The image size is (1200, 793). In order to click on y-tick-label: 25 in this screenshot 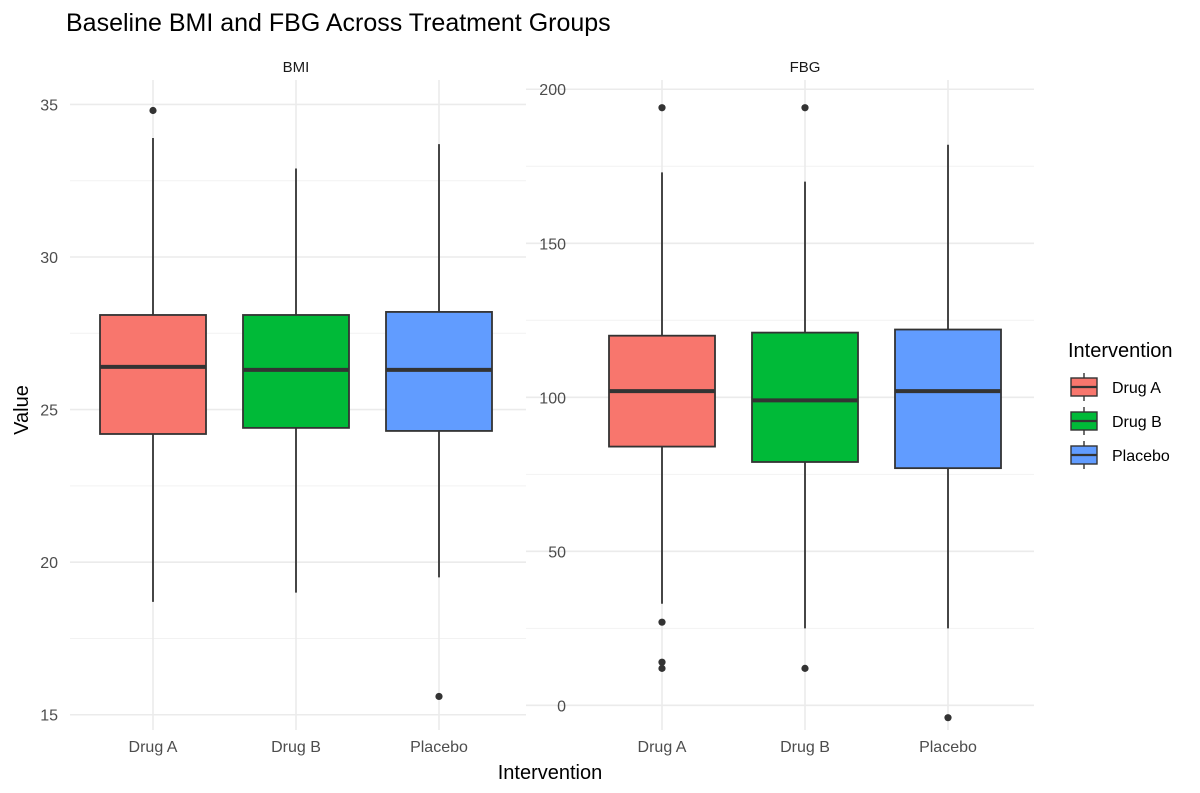, I will do `click(49, 411)`.